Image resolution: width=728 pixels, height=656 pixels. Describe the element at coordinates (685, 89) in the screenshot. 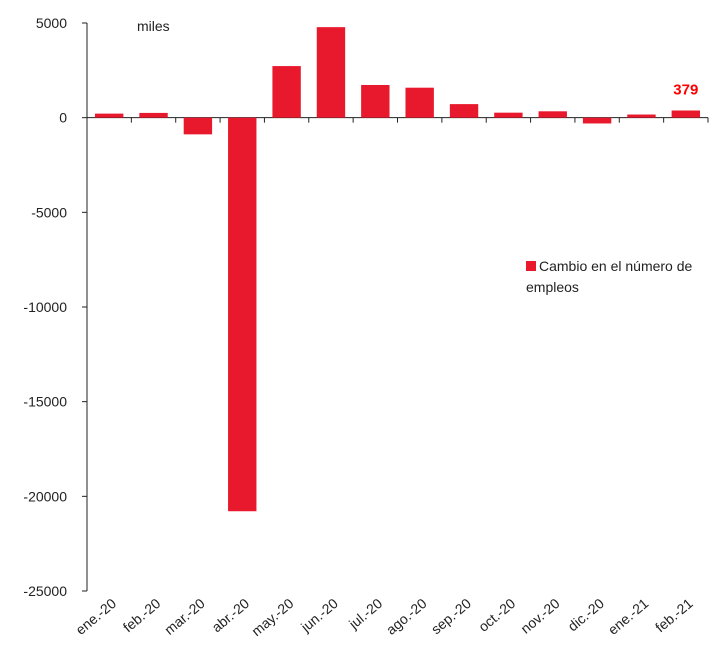

I see `data-label-highlight: 379` at that location.